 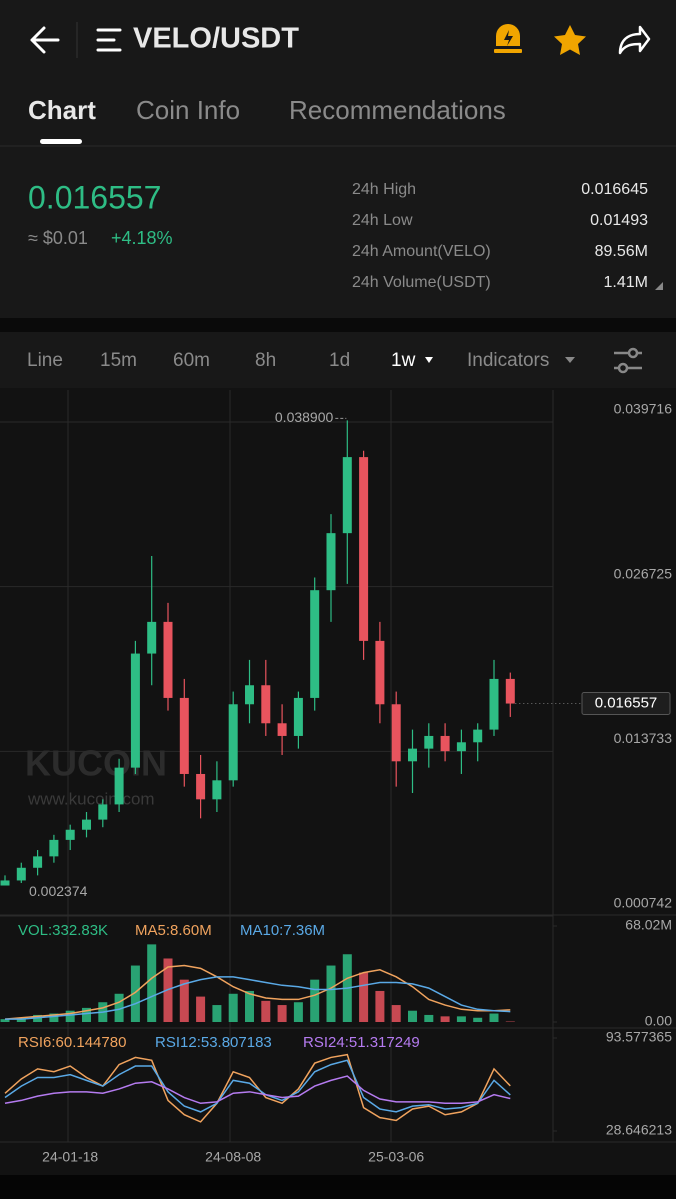 I want to click on timeframe: 8h, so click(x=265, y=360).